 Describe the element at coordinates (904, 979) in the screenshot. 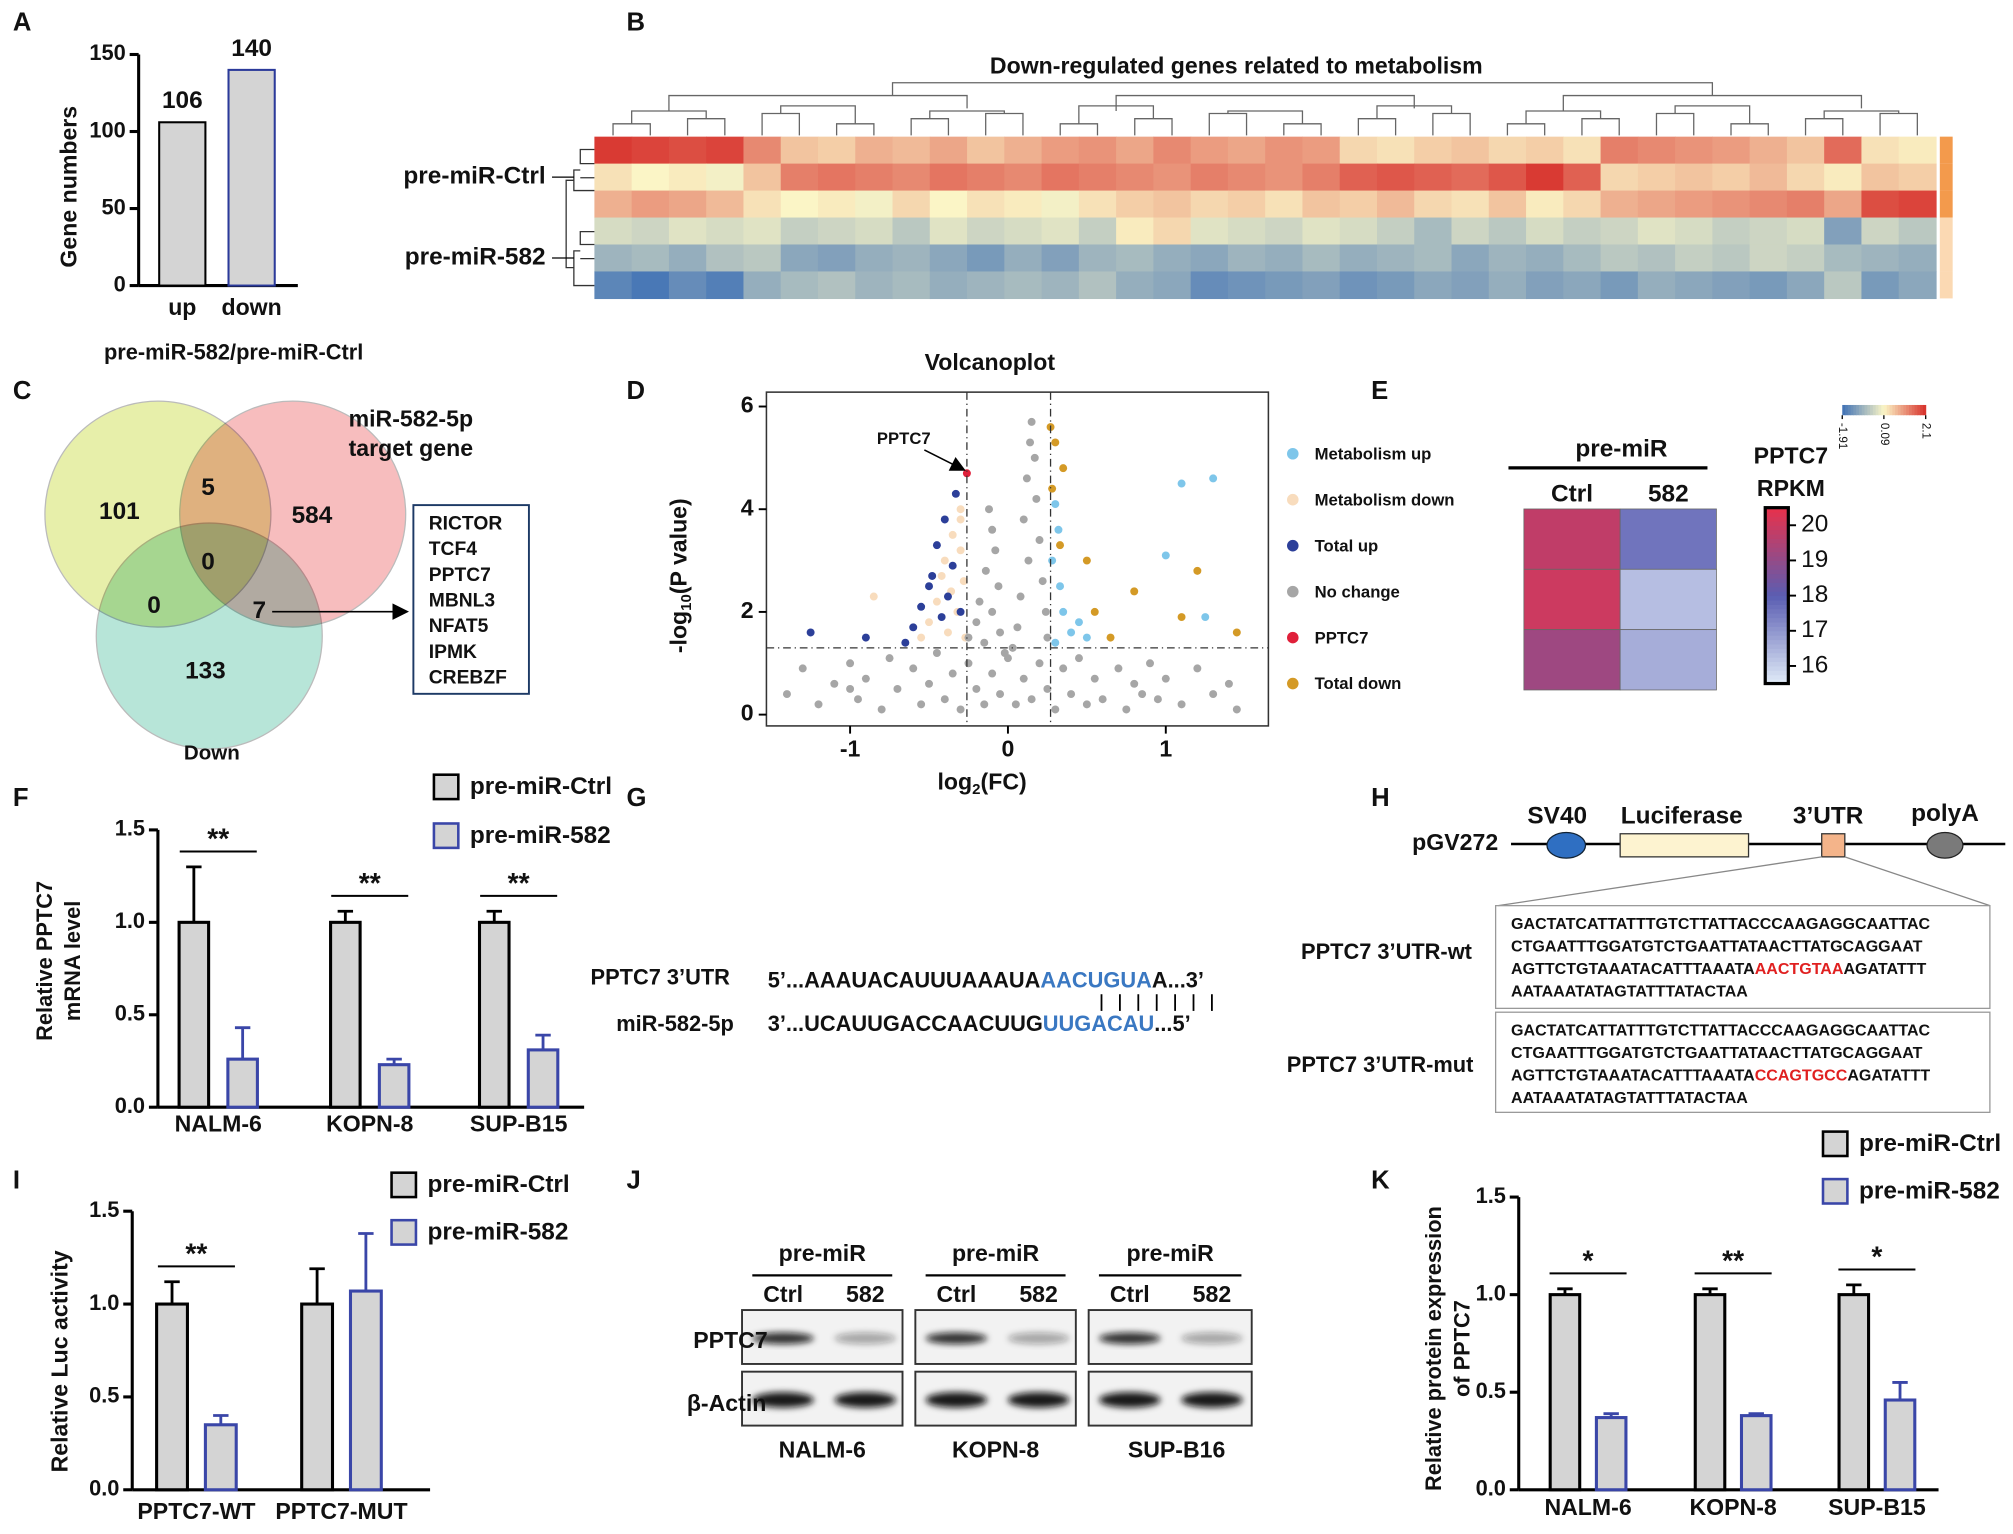

I see `utr-sequence-part: 5’...AAAUACAUUUAAAUA` at that location.